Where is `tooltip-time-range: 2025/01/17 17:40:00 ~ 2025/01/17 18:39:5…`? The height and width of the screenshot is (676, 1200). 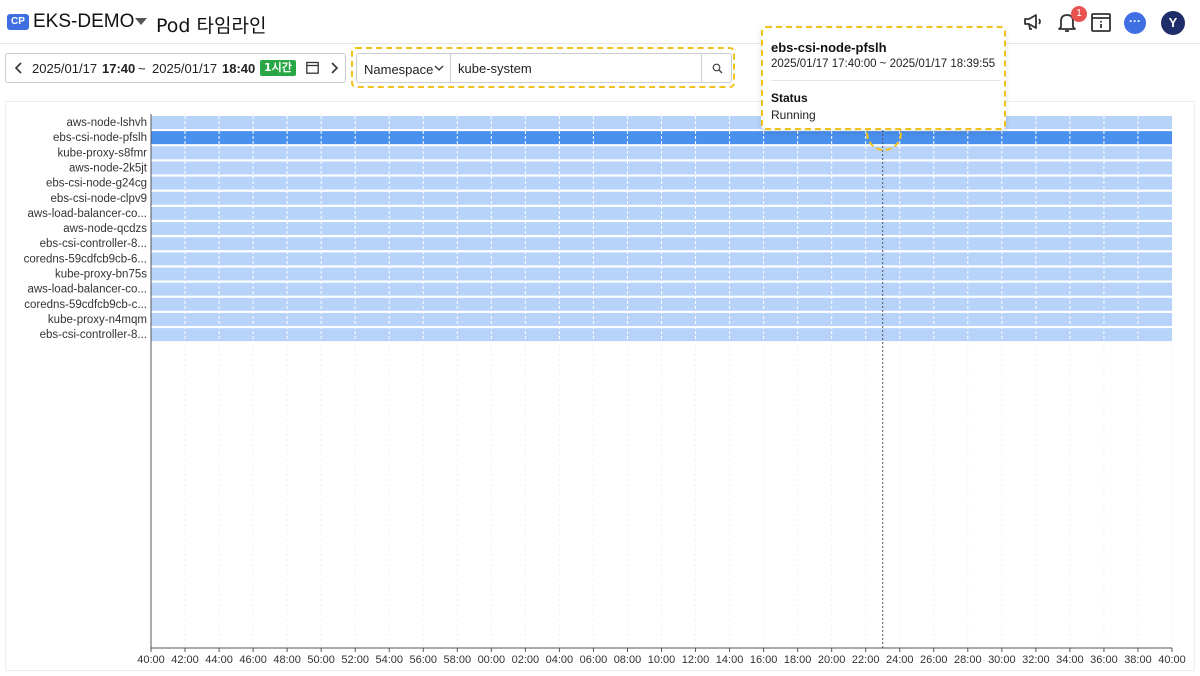
tooltip-time-range: 2025/01/17 17:40:00 ~ 2025/01/17 18:39:5… is located at coordinates (883, 64).